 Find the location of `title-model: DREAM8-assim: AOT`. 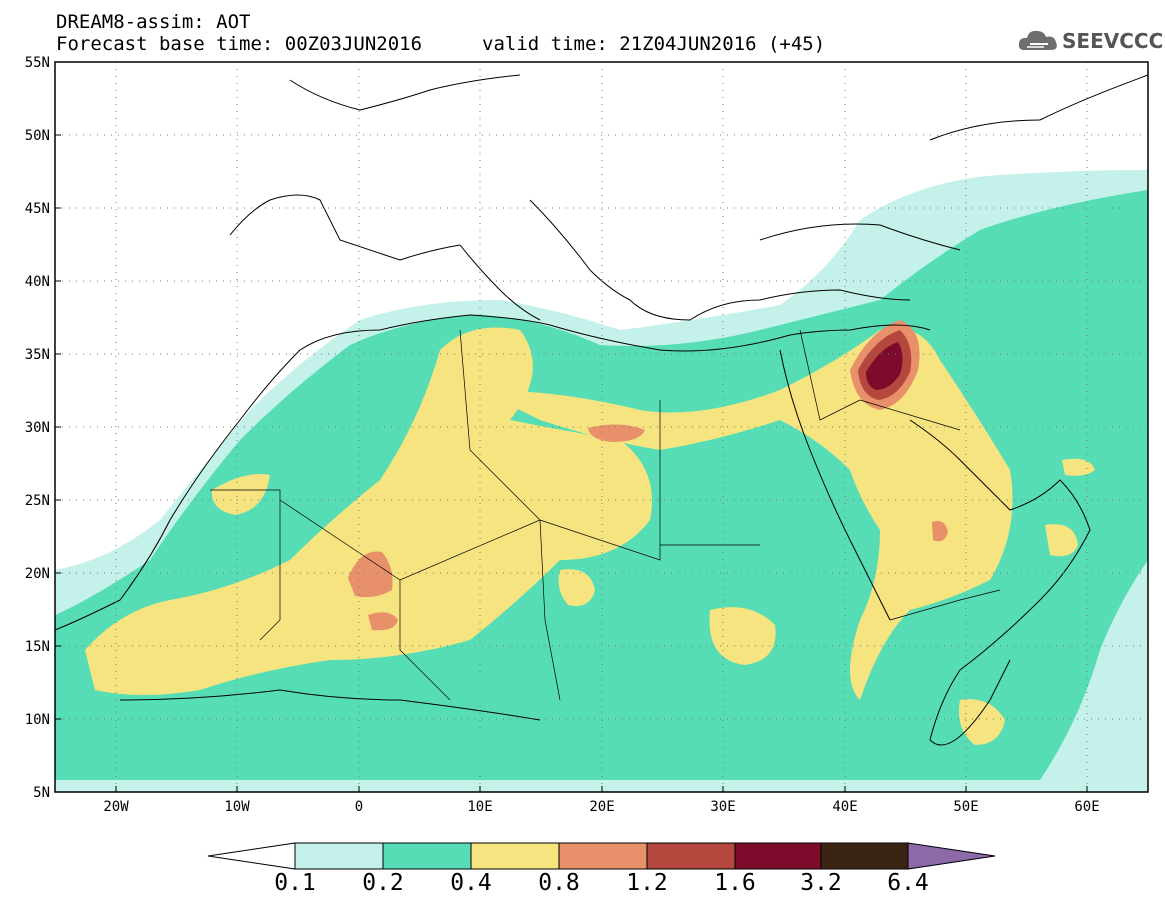

title-model: DREAM8-assim: AOT is located at coordinates (153, 22).